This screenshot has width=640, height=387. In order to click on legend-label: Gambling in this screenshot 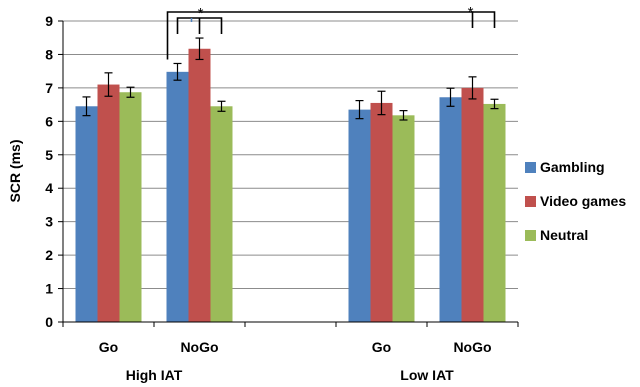, I will do `click(572, 167)`.